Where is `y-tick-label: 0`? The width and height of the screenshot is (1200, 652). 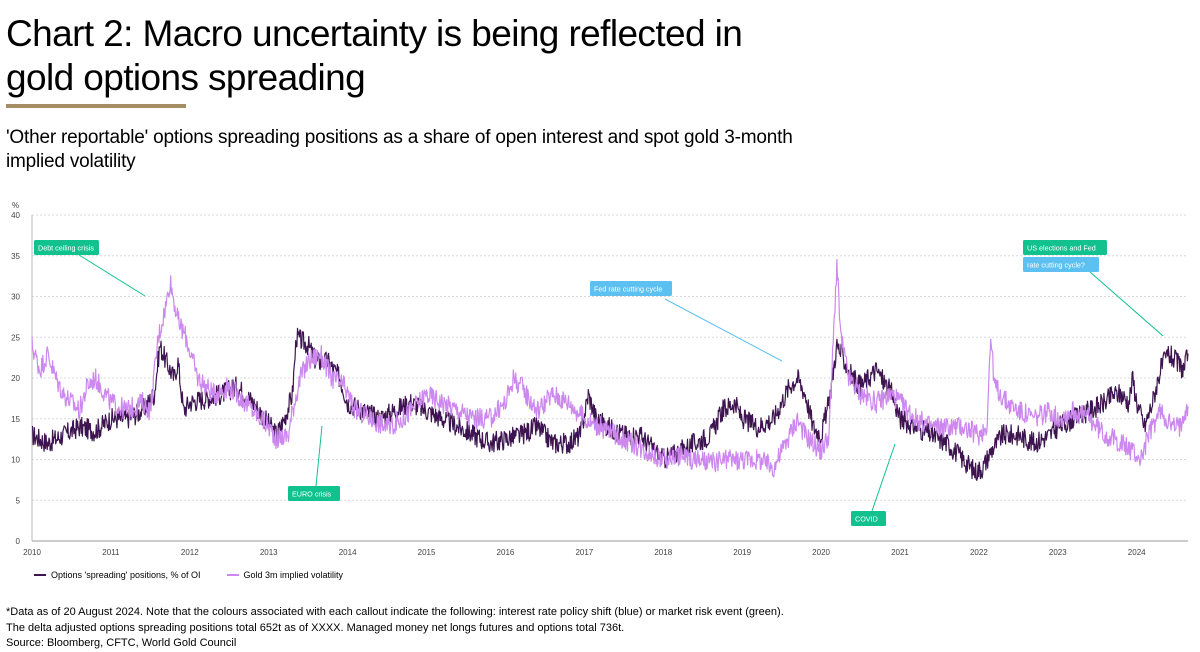
y-tick-label: 0 is located at coordinates (18, 541).